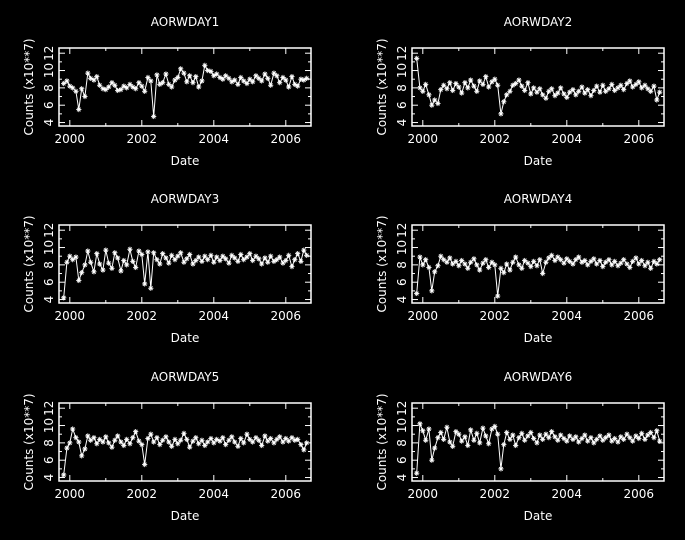 The height and width of the screenshot is (540, 685). Describe the element at coordinates (402, 123) in the screenshot. I see `y-tick-label: 4` at that location.